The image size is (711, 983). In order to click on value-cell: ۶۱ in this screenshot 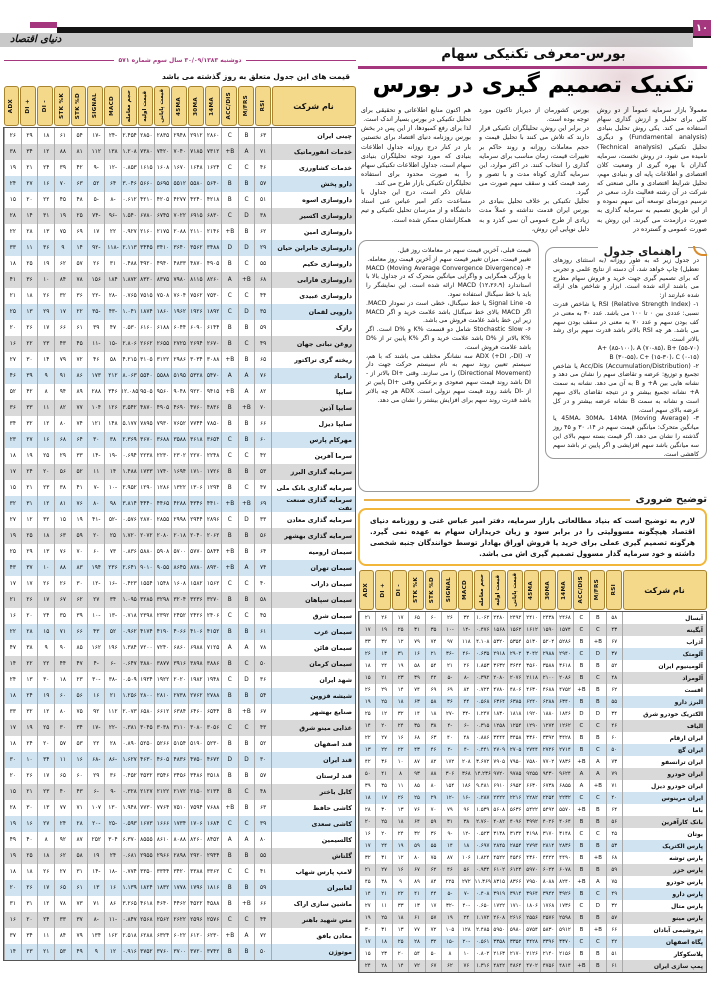, I will do `click(62, 136)`.